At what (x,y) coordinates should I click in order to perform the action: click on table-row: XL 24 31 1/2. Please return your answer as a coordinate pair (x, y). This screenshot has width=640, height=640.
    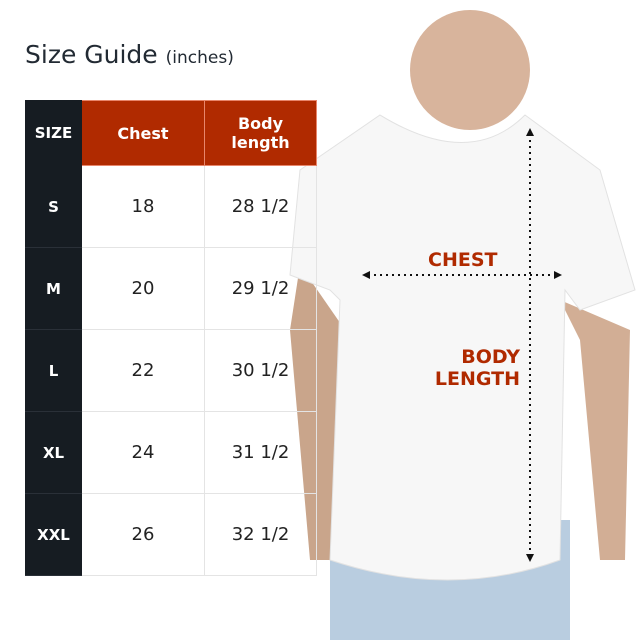
    Looking at the image, I should click on (171, 452).